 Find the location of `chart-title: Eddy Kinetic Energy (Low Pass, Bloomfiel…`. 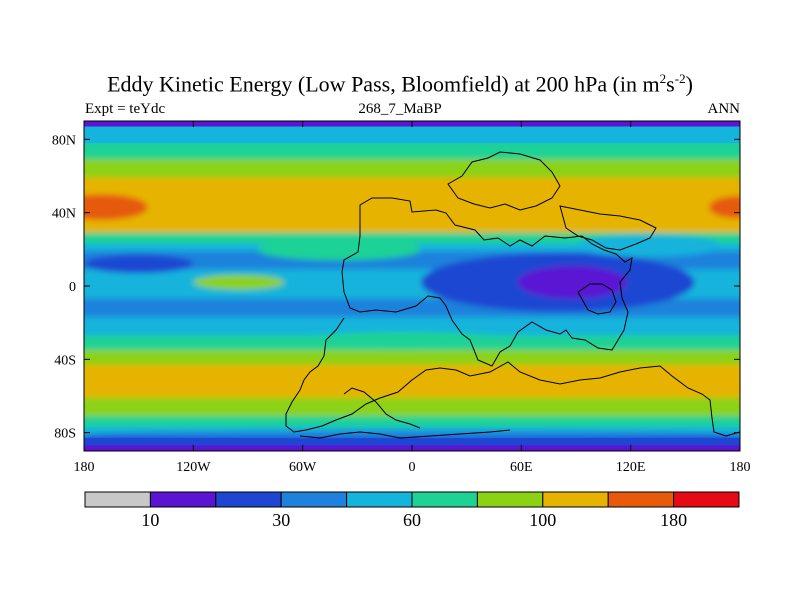

chart-title: Eddy Kinetic Energy (Low Pass, Bloomfiel… is located at coordinates (400, 81).